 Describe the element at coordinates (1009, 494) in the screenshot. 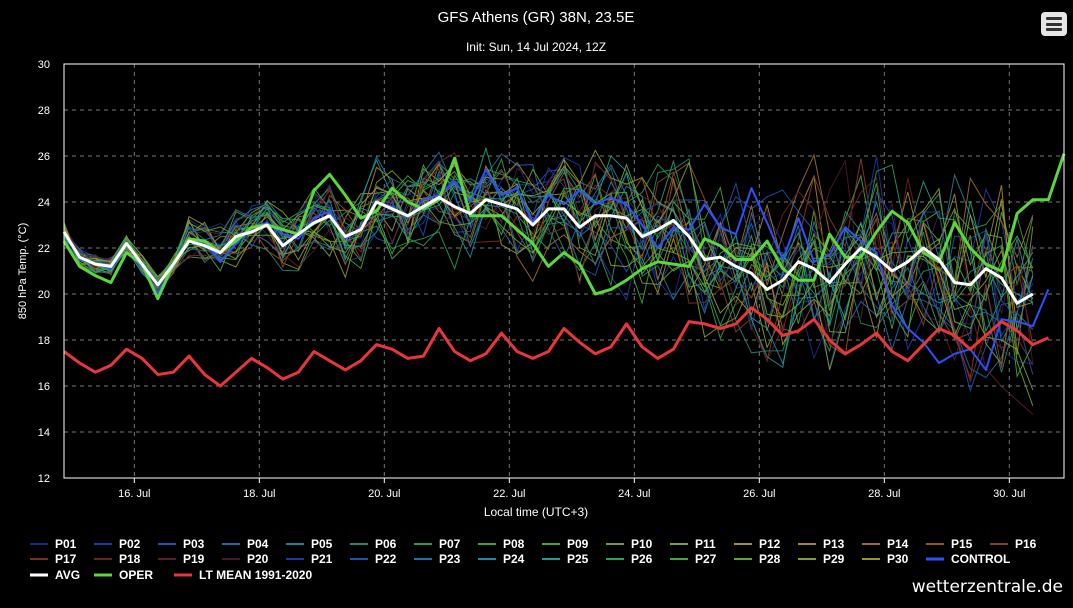

I see `x-tick-label: 30. Jul` at that location.